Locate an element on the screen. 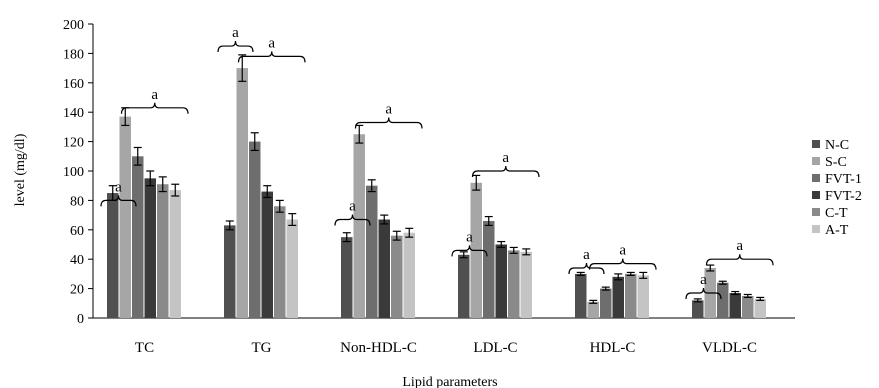  legend-item: FVT-1 is located at coordinates (837, 179).